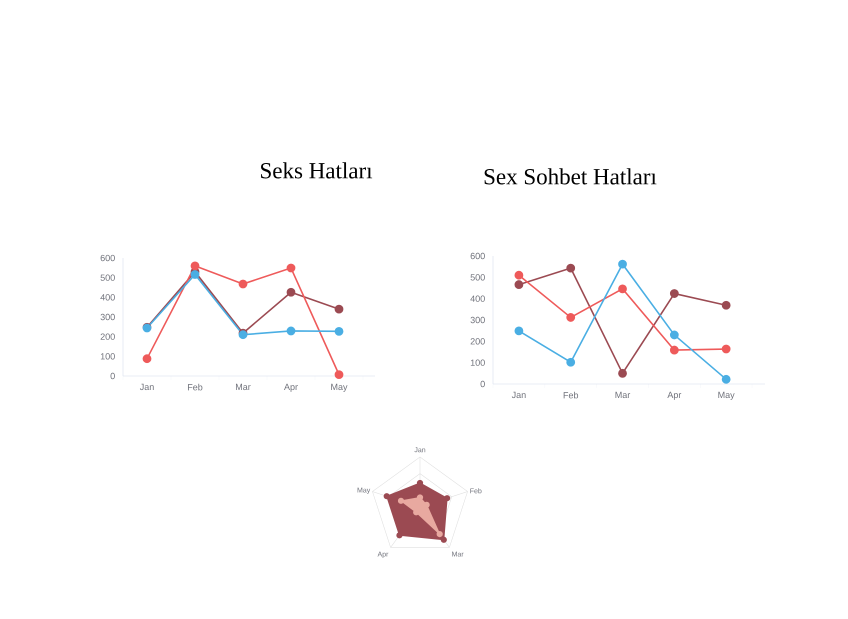 The image size is (848, 619). I want to click on chart-title: Seks Hatları, so click(316, 170).